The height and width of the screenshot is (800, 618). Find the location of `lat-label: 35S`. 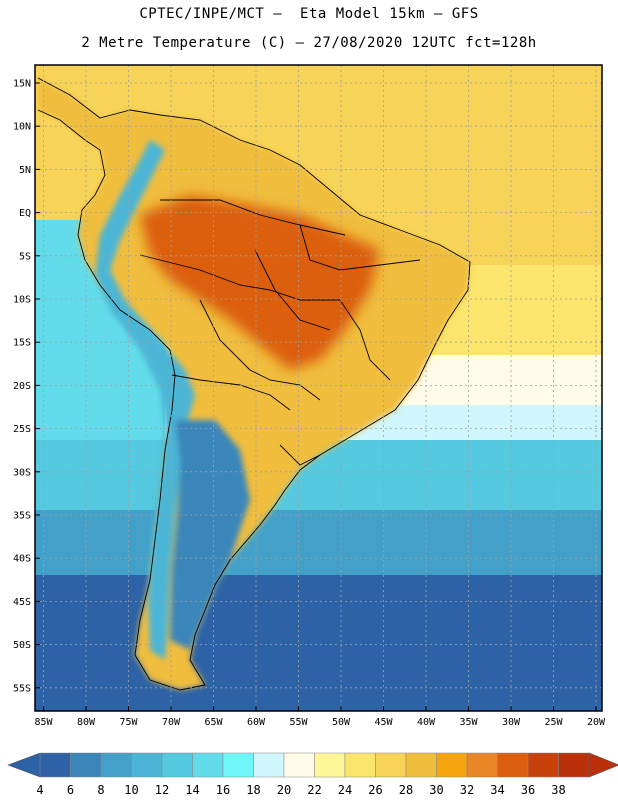

lat-label: 35S is located at coordinates (22, 516).